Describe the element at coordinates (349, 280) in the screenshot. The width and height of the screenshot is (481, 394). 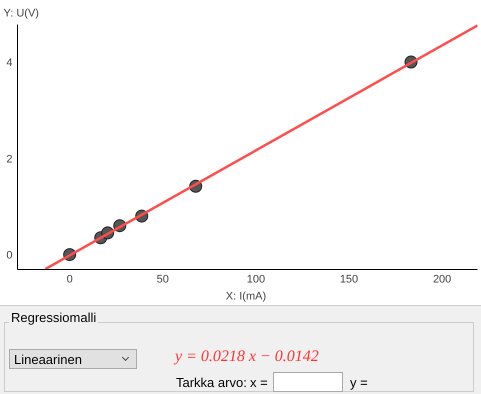
I see `x-tick-label: 150` at that location.